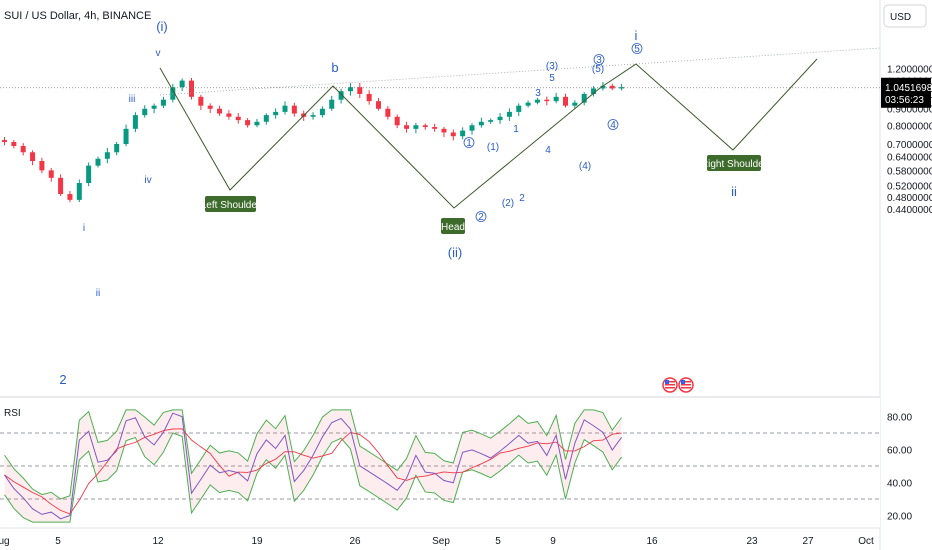 This screenshot has width=932, height=550. What do you see at coordinates (313, 477) in the screenshot?
I see `rsi-lower-band` at bounding box center [313, 477].